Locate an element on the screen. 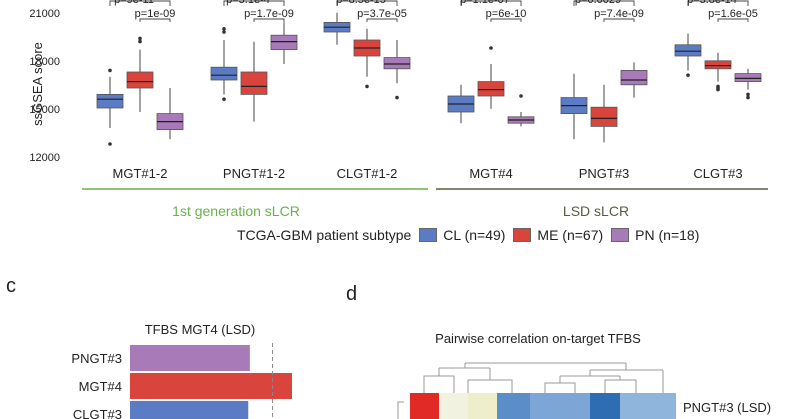  pval-label-bottom: p=1.7e-09 is located at coordinates (269, 14).